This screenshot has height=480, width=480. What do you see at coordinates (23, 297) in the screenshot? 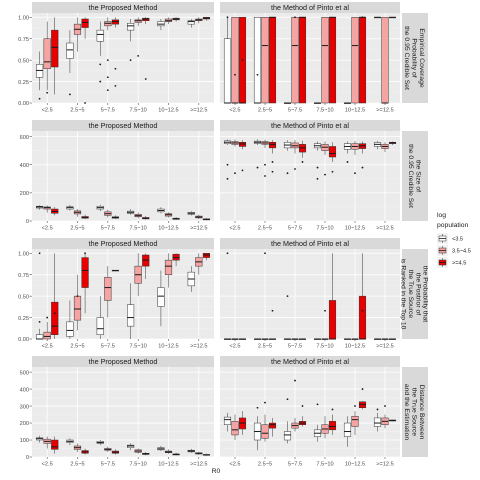
I see `y-tick-label: 0.50` at bounding box center [23, 297].